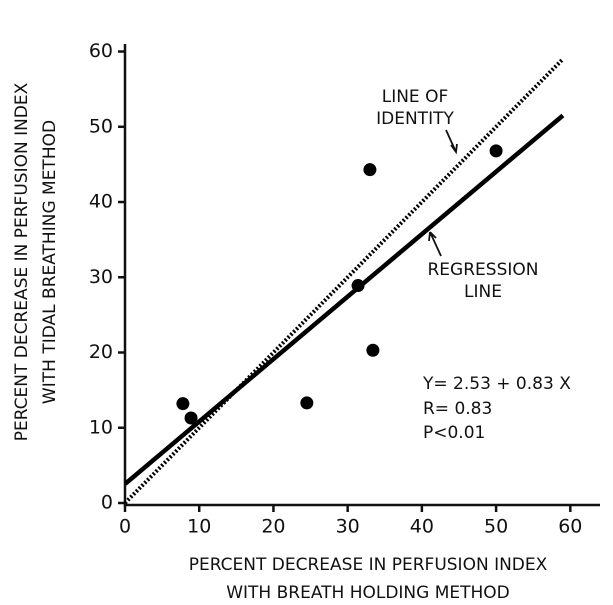 The height and width of the screenshot is (605, 613). Describe the element at coordinates (273, 527) in the screenshot. I see `x-tick-label: 20` at that location.